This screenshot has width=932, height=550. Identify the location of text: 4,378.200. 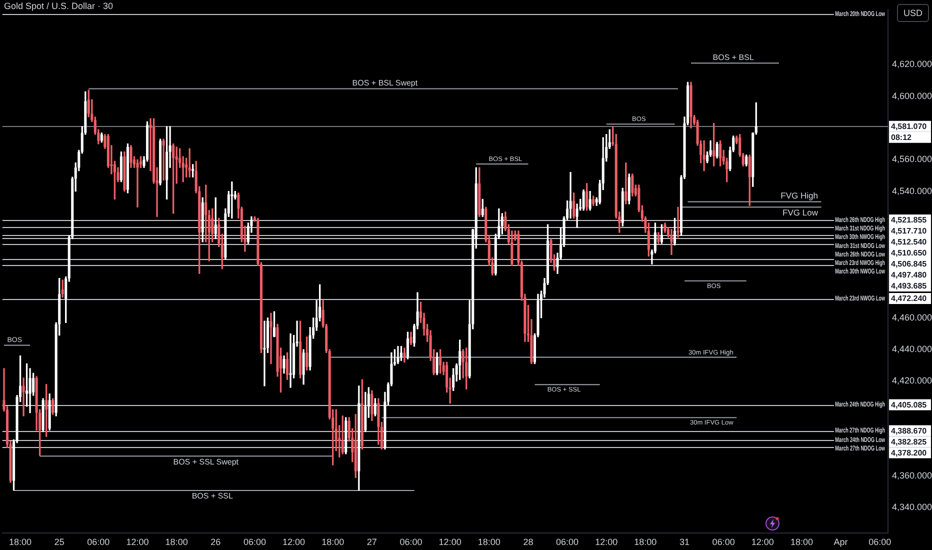
(909, 453).